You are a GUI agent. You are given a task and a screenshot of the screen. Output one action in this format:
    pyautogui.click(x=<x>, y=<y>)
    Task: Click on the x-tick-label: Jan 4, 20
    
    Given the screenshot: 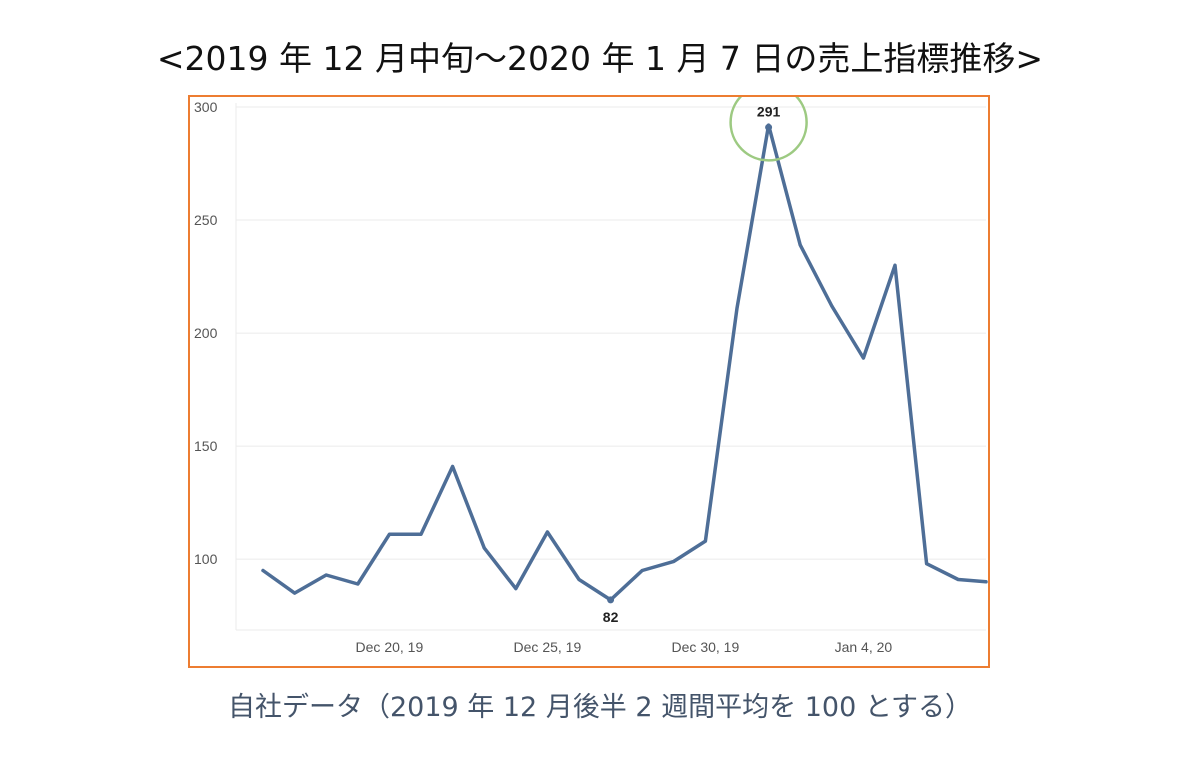 What is the action you would take?
    pyautogui.click(x=864, y=647)
    